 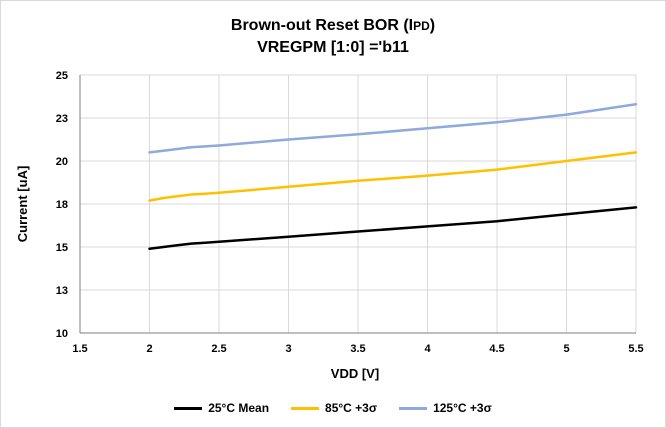 What do you see at coordinates (432, 25) in the screenshot?
I see `chart-title-end: )` at bounding box center [432, 25].